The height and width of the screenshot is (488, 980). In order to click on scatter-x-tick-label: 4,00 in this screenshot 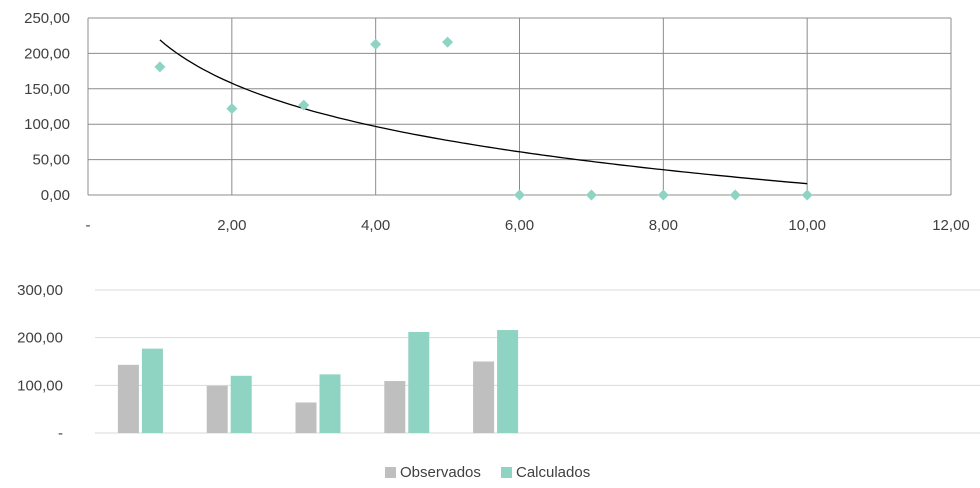, I will do `click(375, 225)`.